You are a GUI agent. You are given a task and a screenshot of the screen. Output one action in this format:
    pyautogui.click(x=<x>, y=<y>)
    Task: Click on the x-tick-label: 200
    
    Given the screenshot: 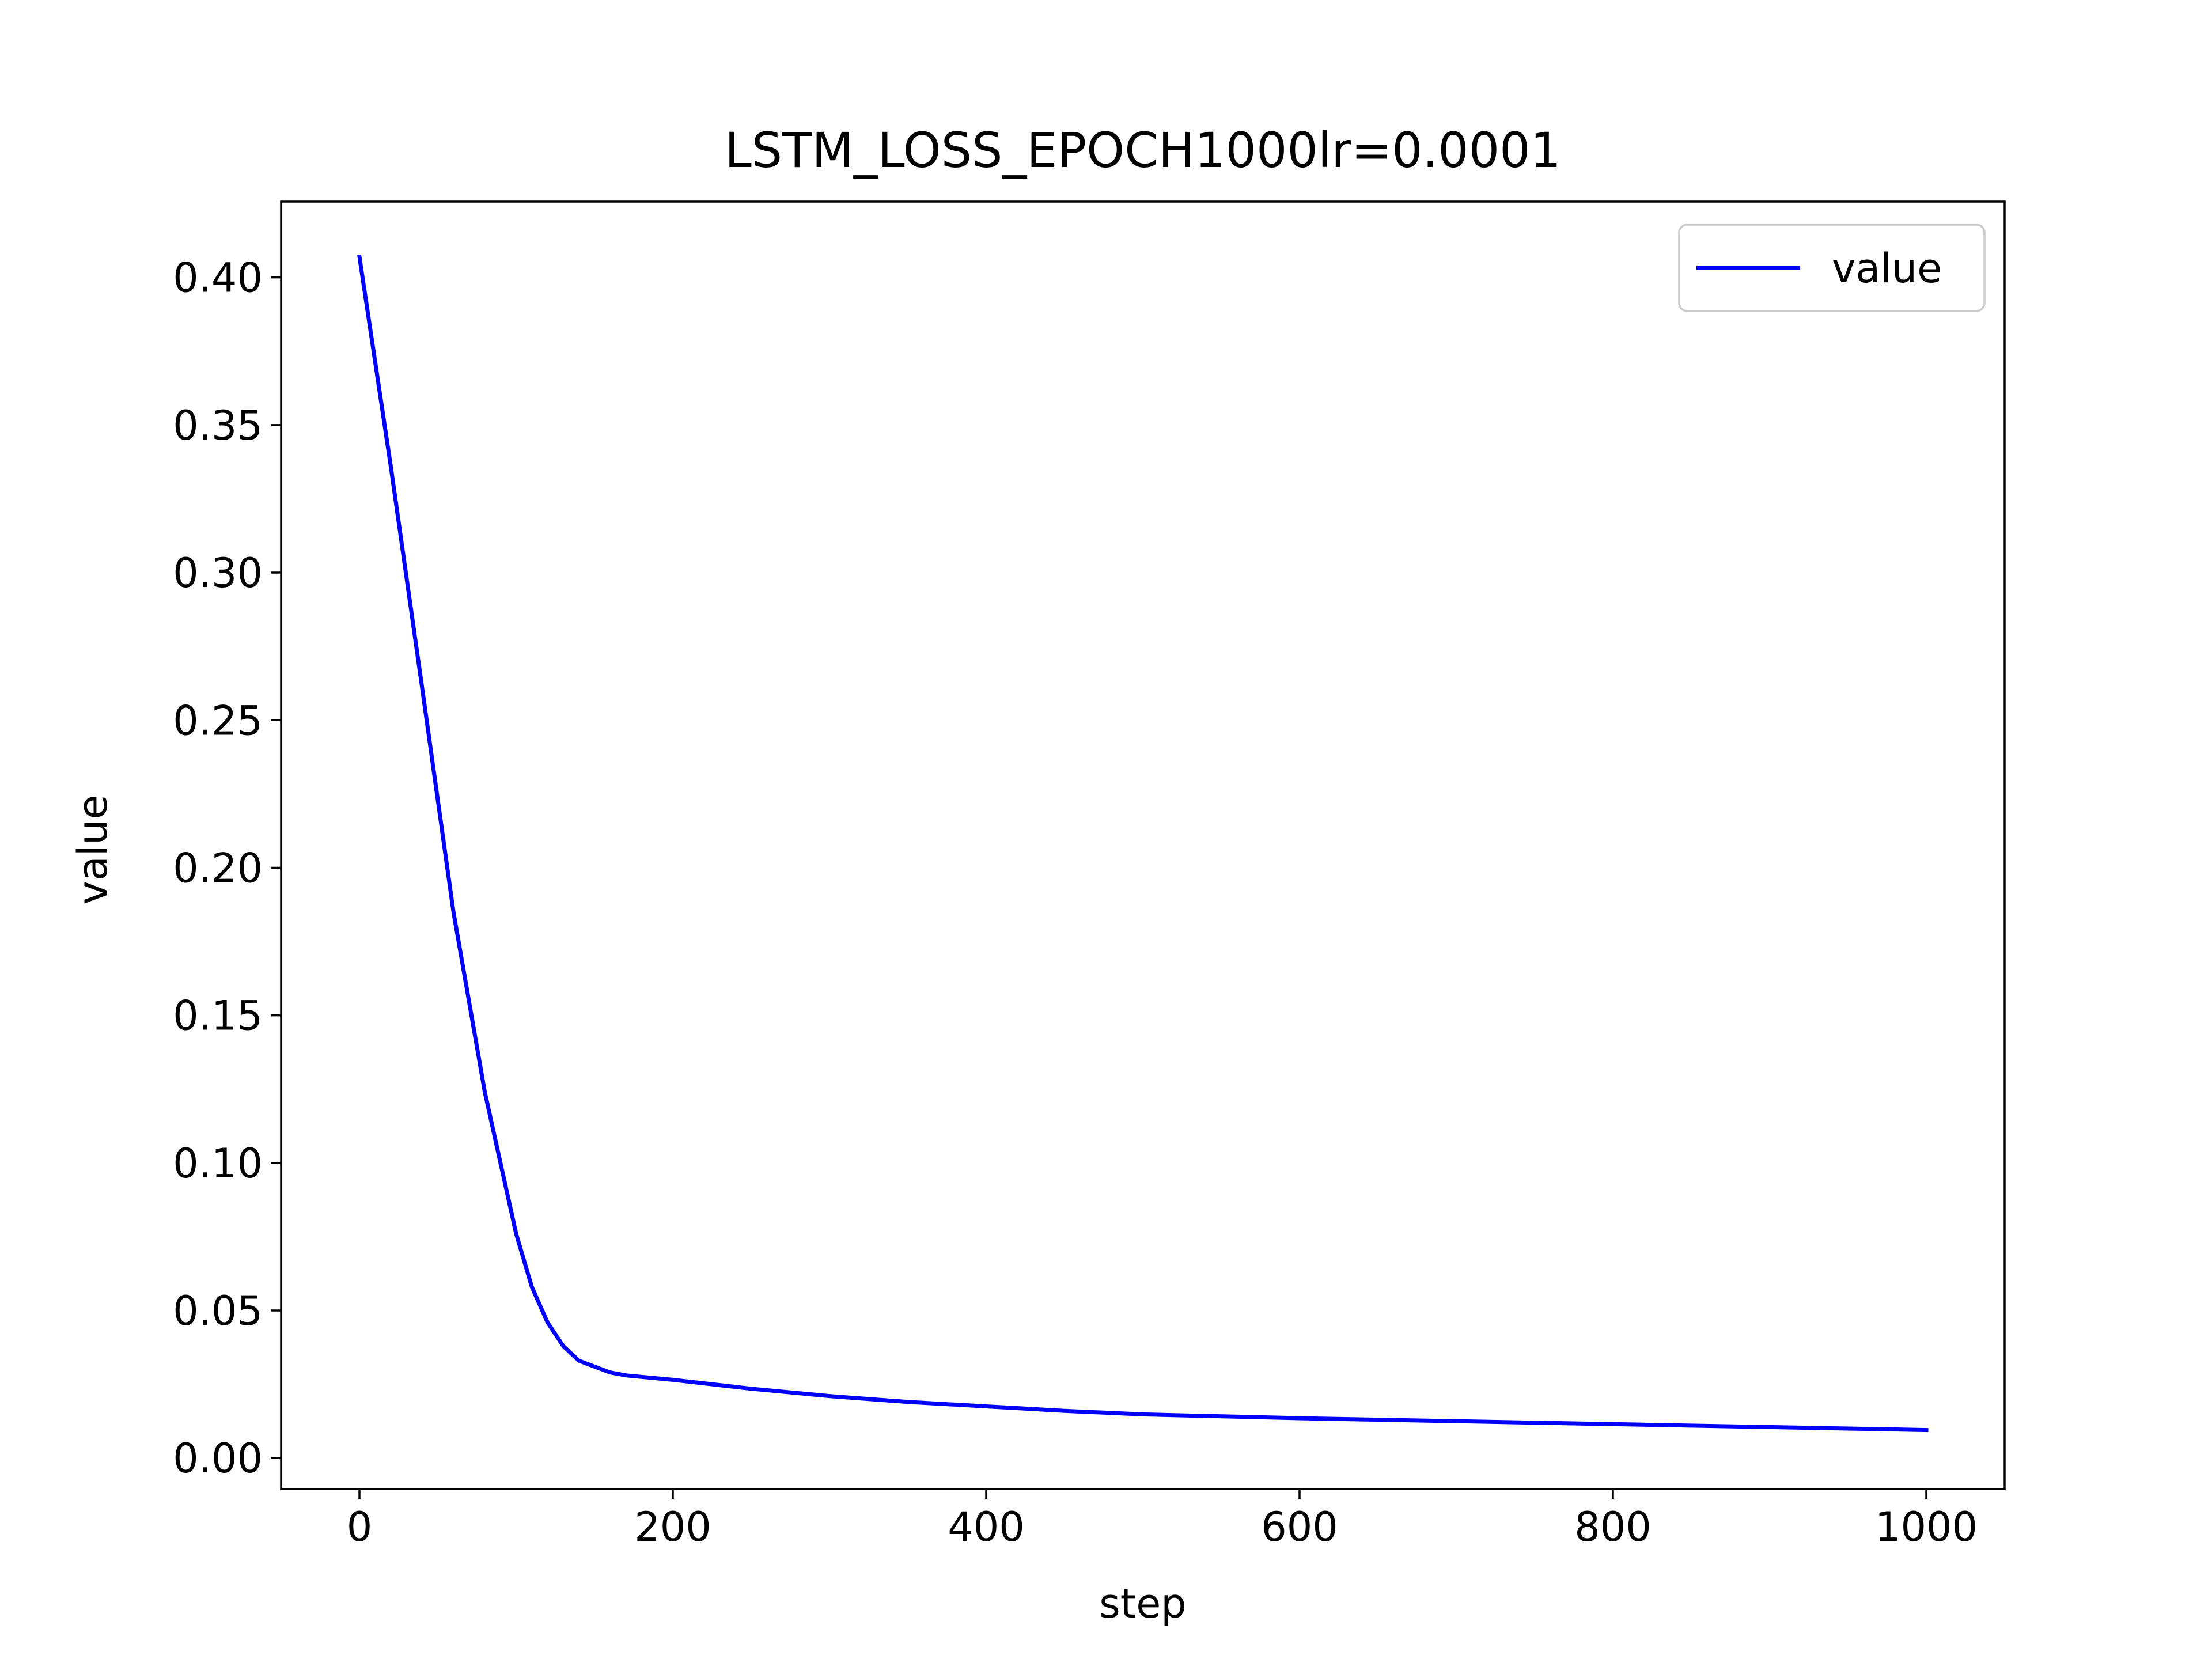 What is the action you would take?
    pyautogui.click(x=672, y=1527)
    